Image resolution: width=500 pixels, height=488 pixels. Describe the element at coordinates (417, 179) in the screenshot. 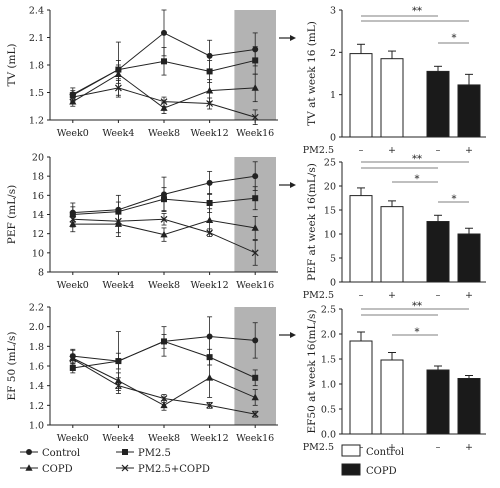

I see `bar-panel-2-sig-label-1: *` at that location.